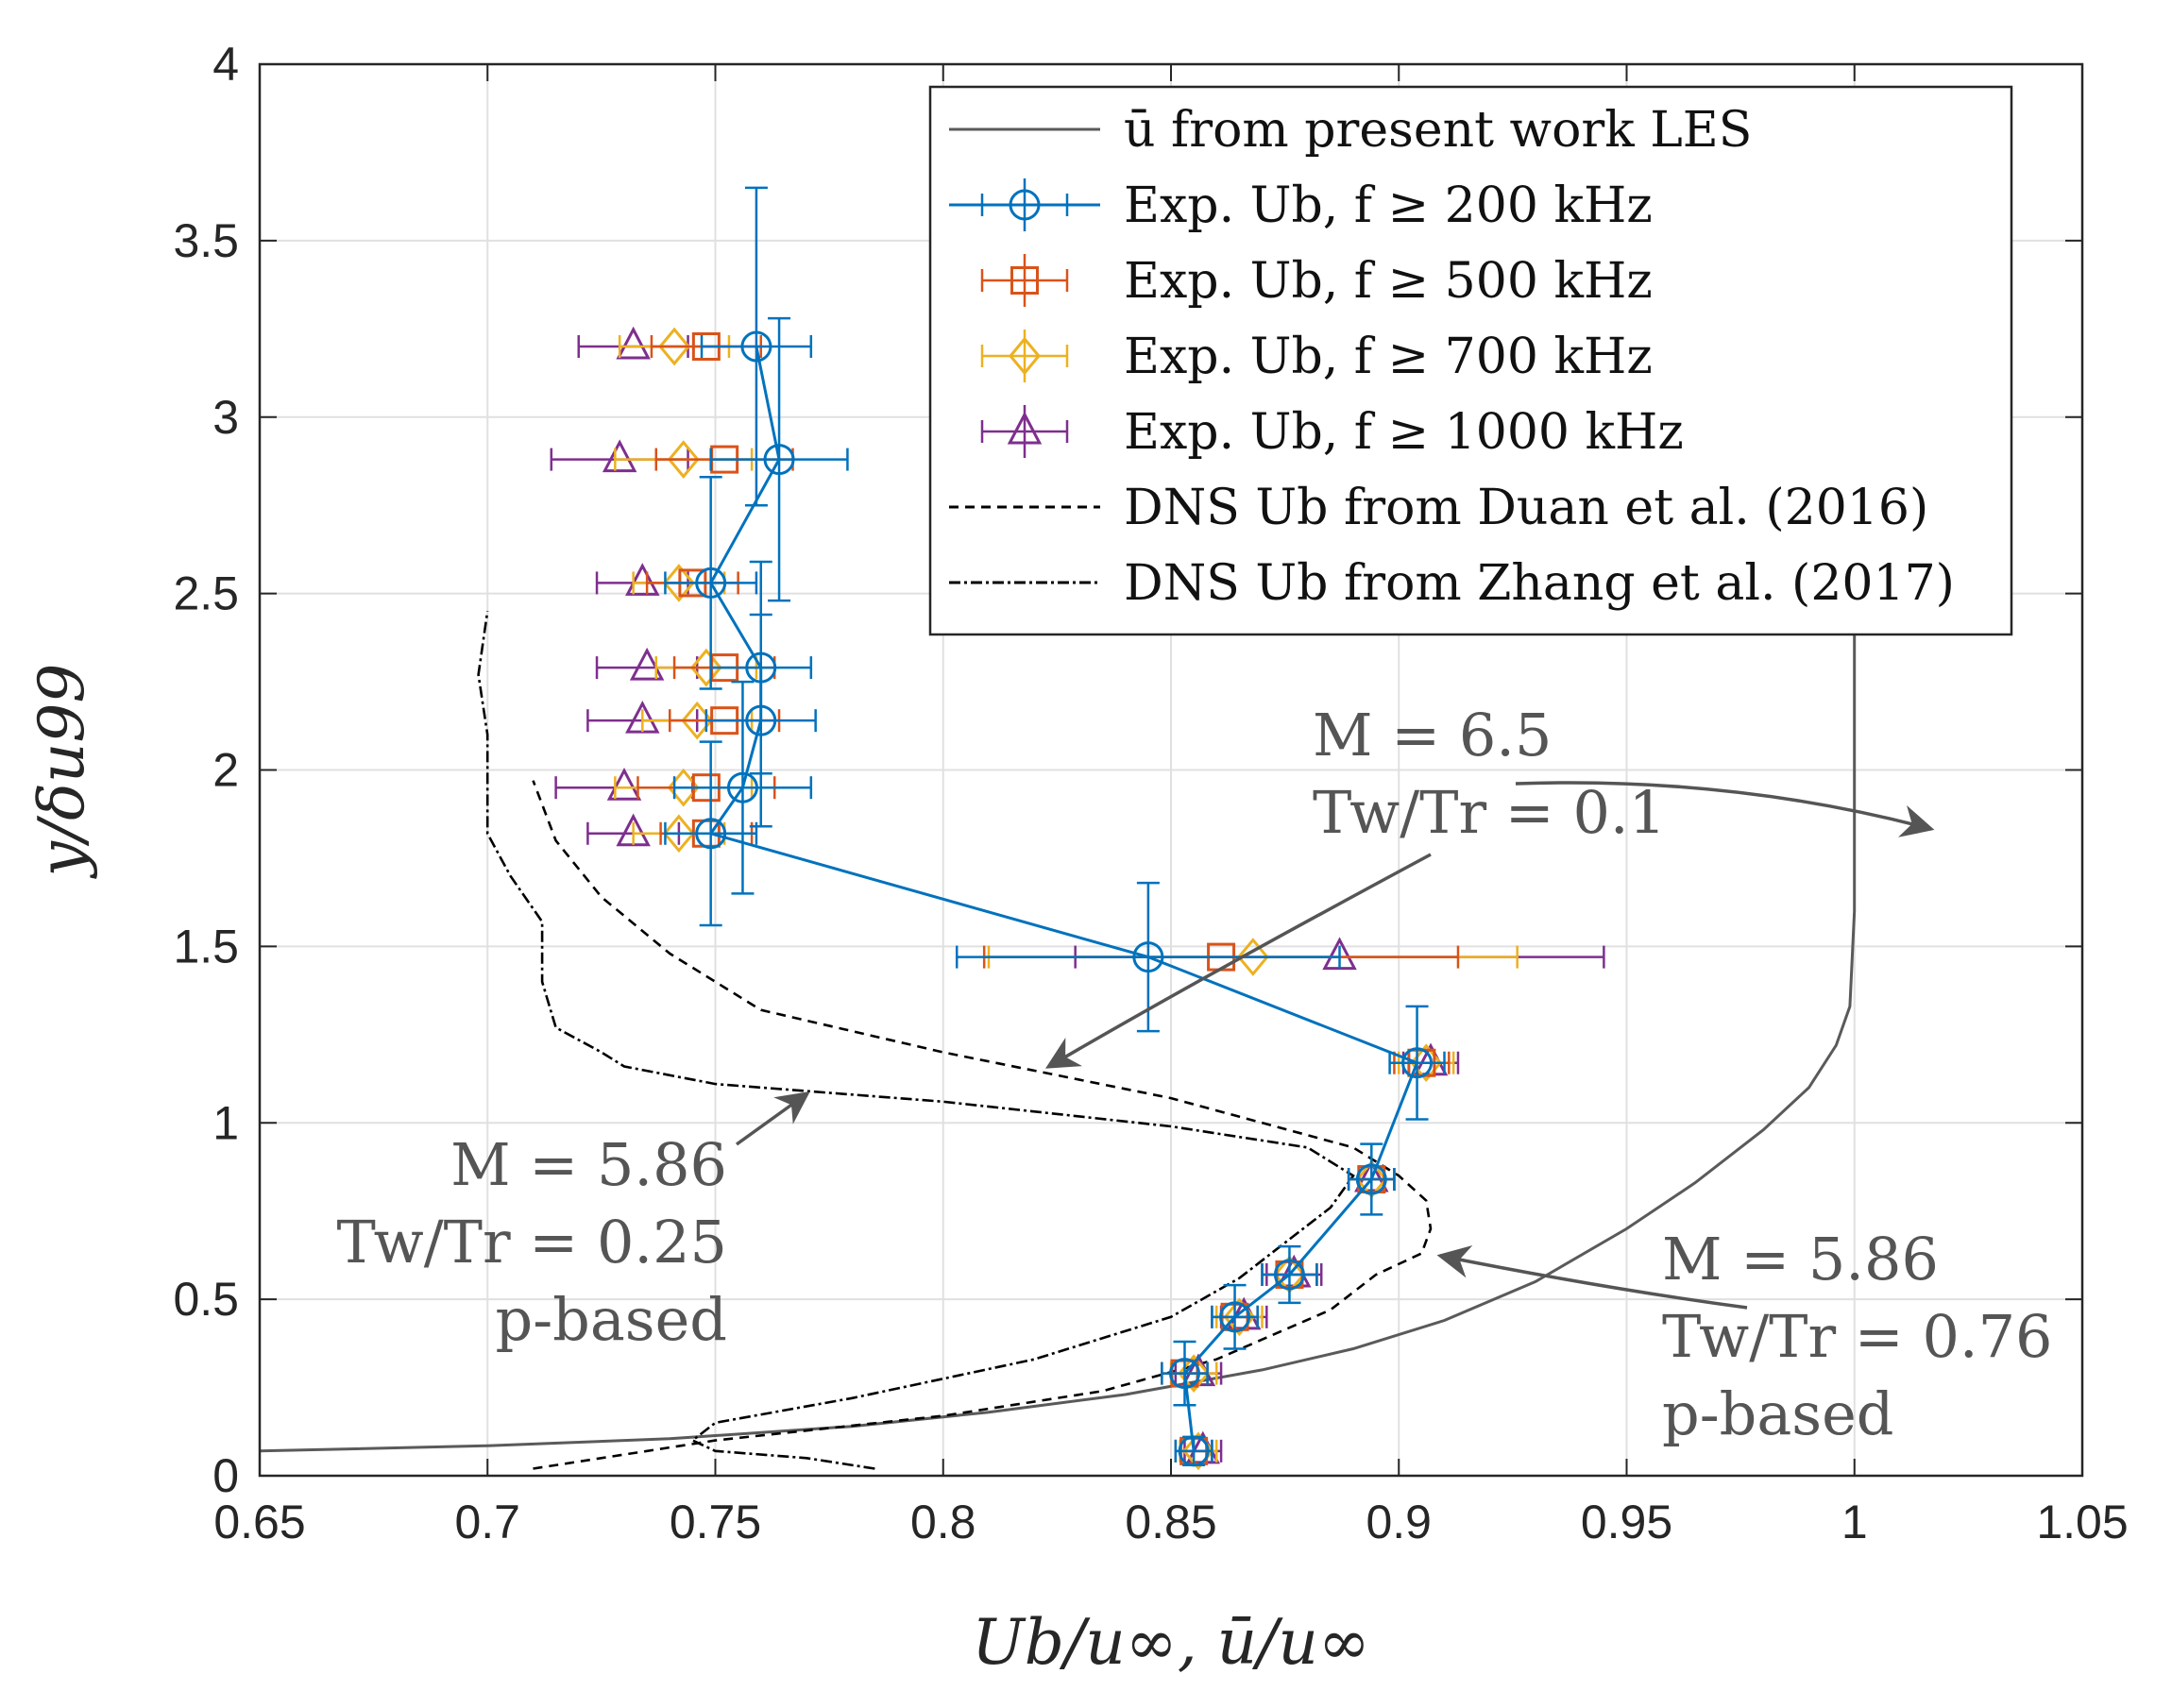  Describe the element at coordinates (226, 770) in the screenshot. I see `y-tick-label: 2` at that location.